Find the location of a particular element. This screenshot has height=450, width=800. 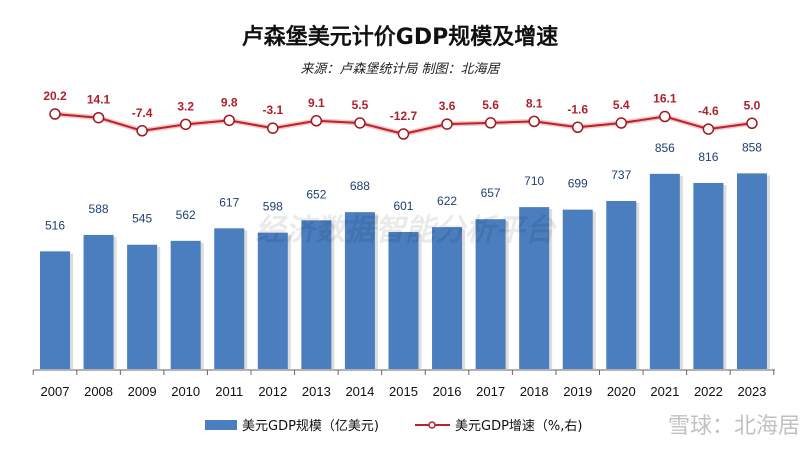

growth-point-2023 is located at coordinates (752, 123).